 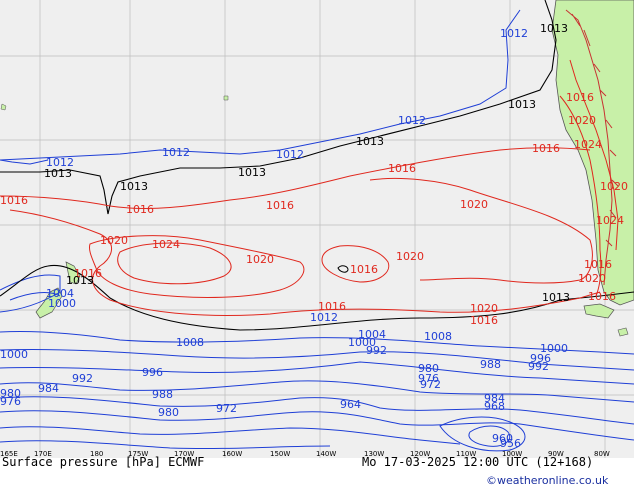 I want to click on new-zealand-south-island, so click(x=49, y=303).